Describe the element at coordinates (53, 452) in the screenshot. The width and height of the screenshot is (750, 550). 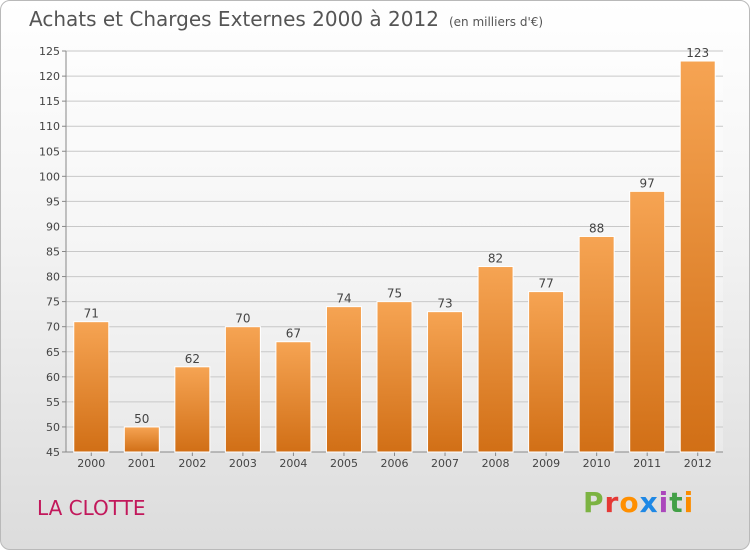
I see `y-tick-label: 45` at that location.